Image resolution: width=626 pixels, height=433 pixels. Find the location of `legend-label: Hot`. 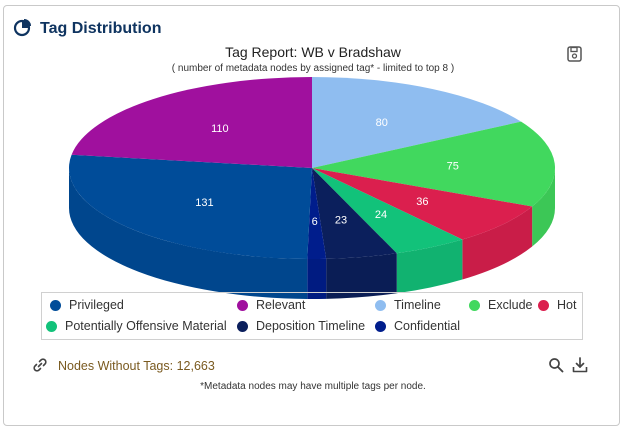

legend-label: Hot is located at coordinates (567, 305).